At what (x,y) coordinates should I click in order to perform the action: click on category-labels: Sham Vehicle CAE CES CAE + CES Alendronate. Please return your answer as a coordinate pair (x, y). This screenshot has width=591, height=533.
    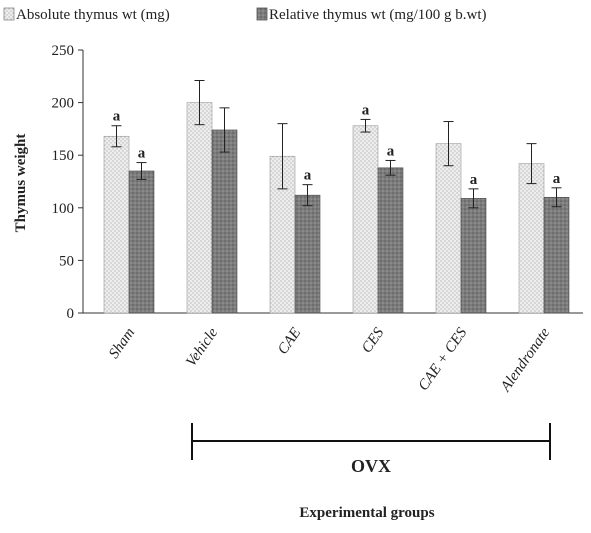
    Looking at the image, I should click on (329, 360).